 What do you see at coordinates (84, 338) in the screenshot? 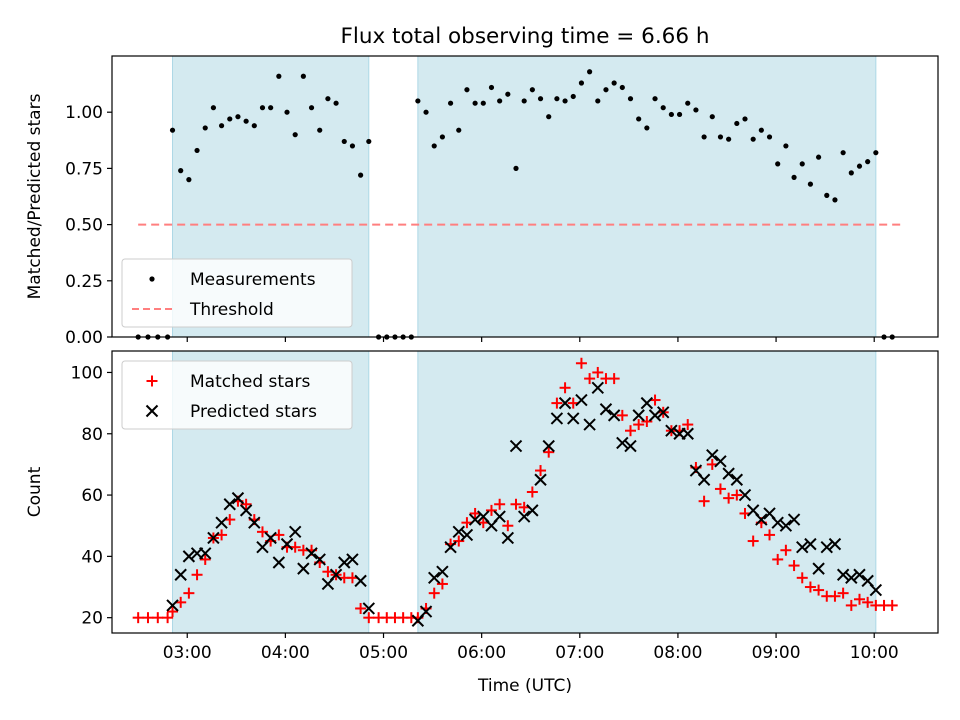
I see `y-tick-label: 0.00` at bounding box center [84, 338].